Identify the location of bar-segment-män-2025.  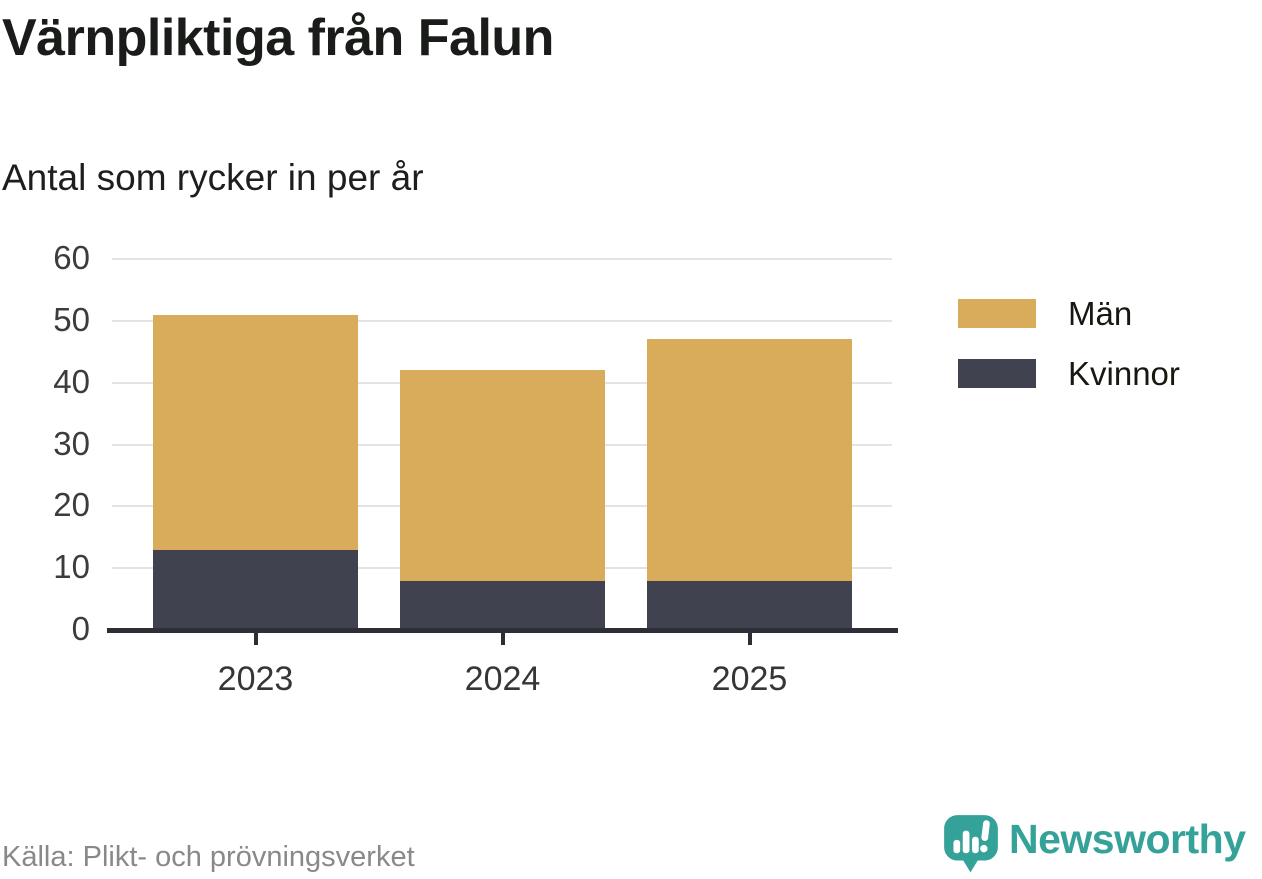
(749, 460).